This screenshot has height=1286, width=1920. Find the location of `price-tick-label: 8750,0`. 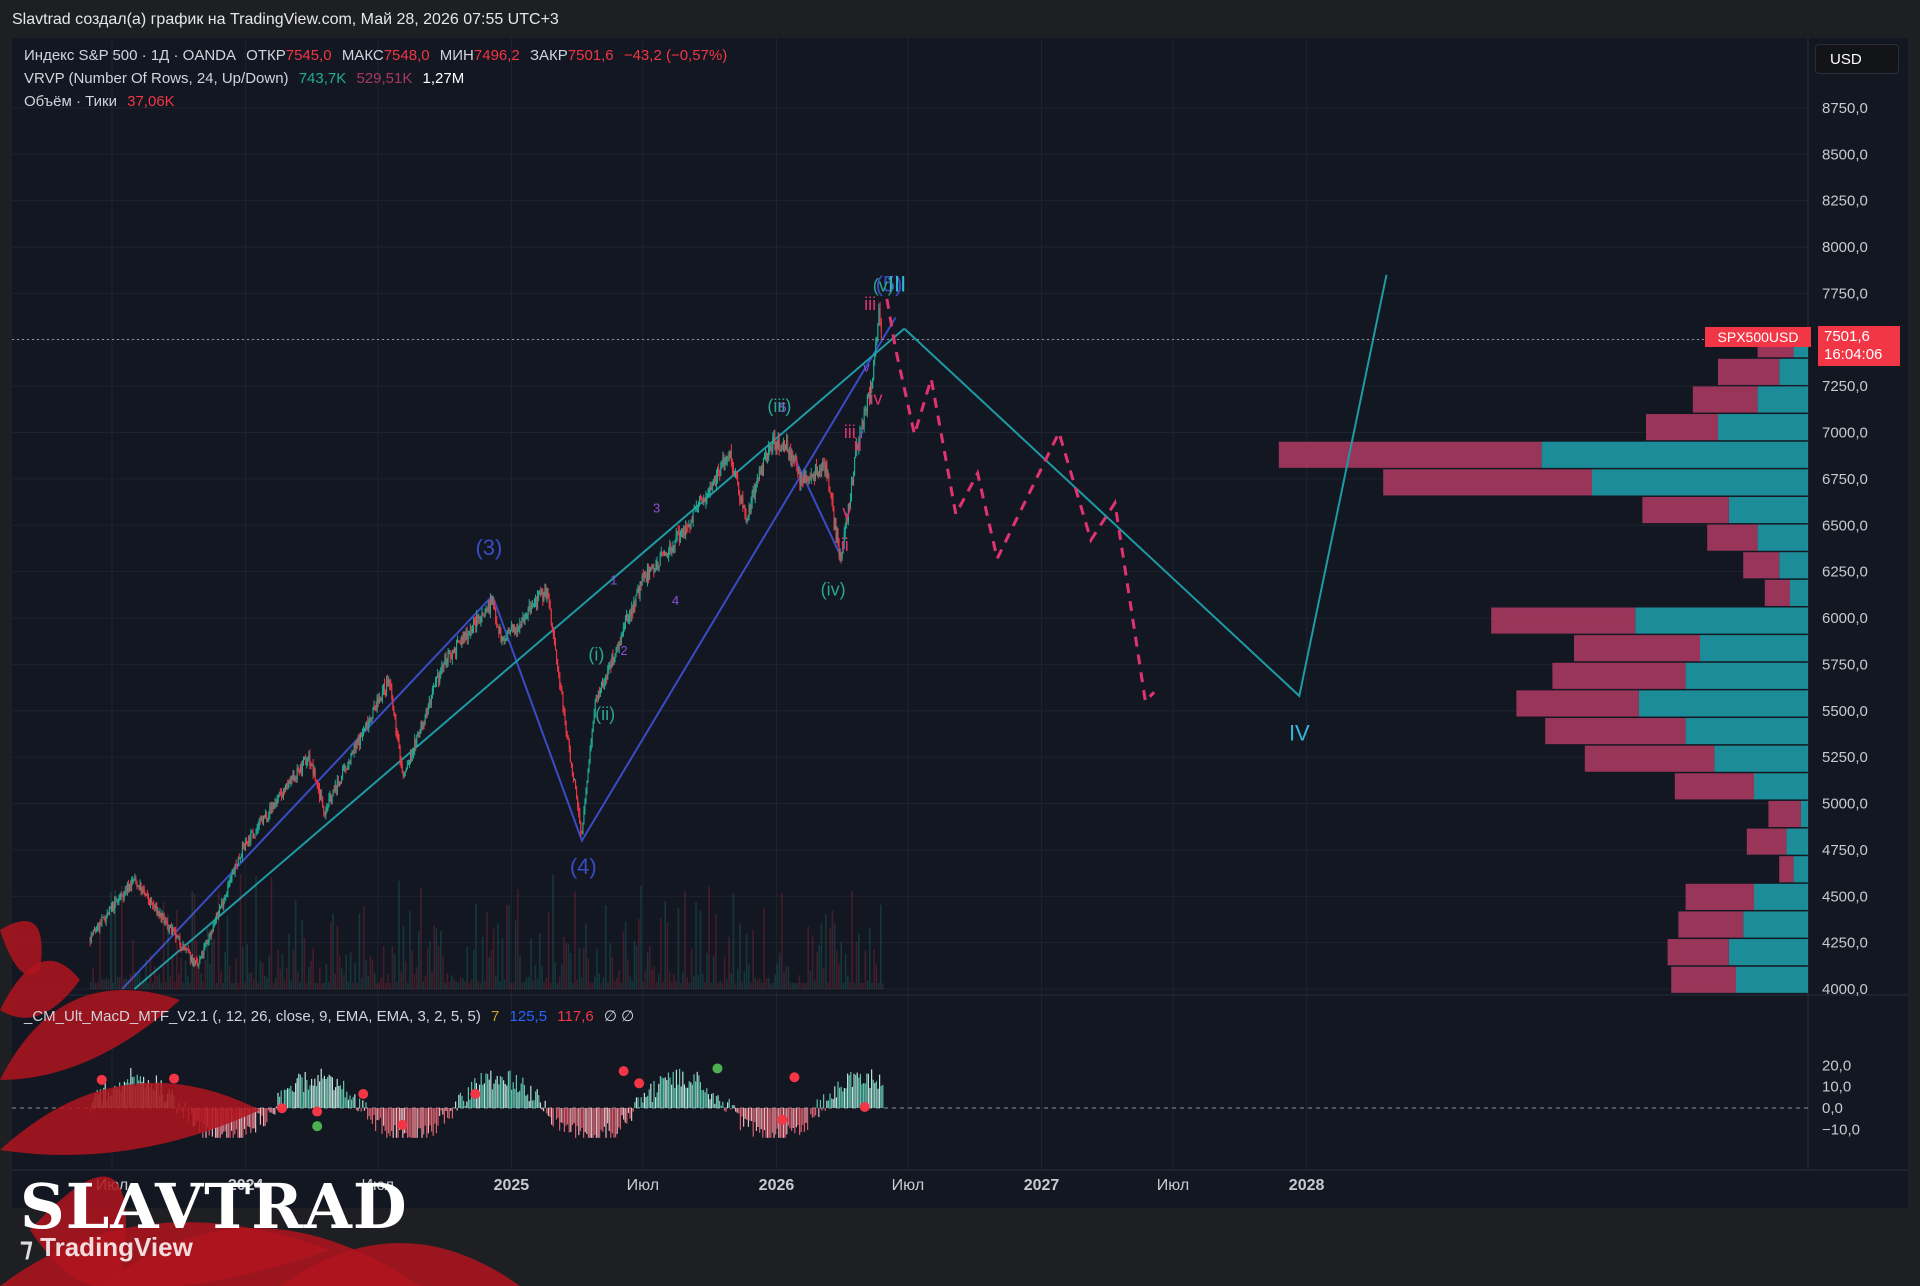

price-tick-label: 8750,0 is located at coordinates (1845, 108).